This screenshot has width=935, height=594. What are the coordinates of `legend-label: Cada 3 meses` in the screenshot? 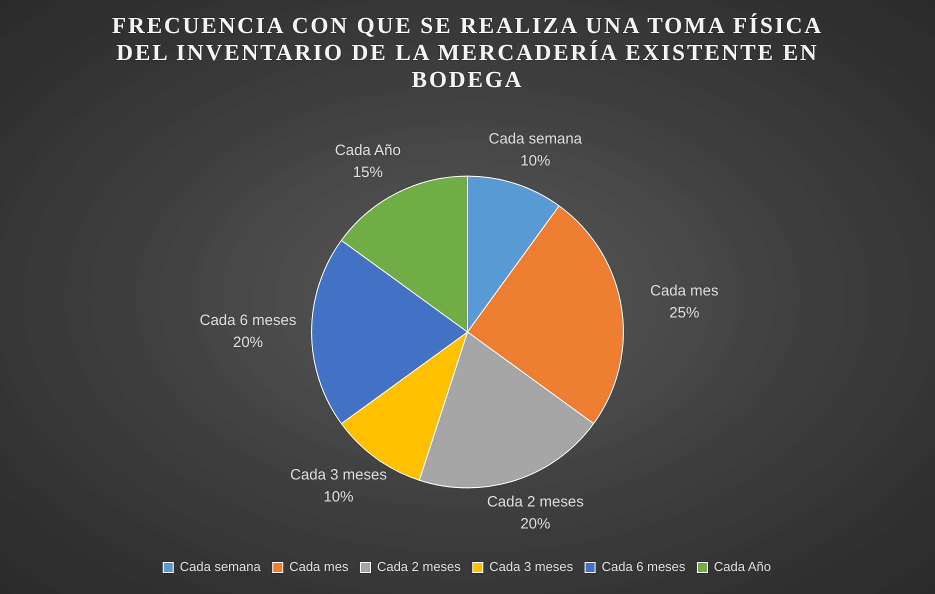 It's located at (531, 566).